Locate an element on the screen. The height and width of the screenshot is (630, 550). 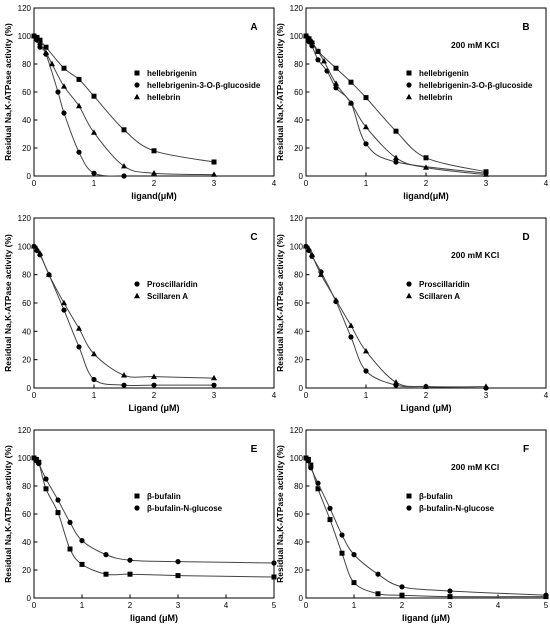
x-tick-label: 1 is located at coordinates (354, 605).